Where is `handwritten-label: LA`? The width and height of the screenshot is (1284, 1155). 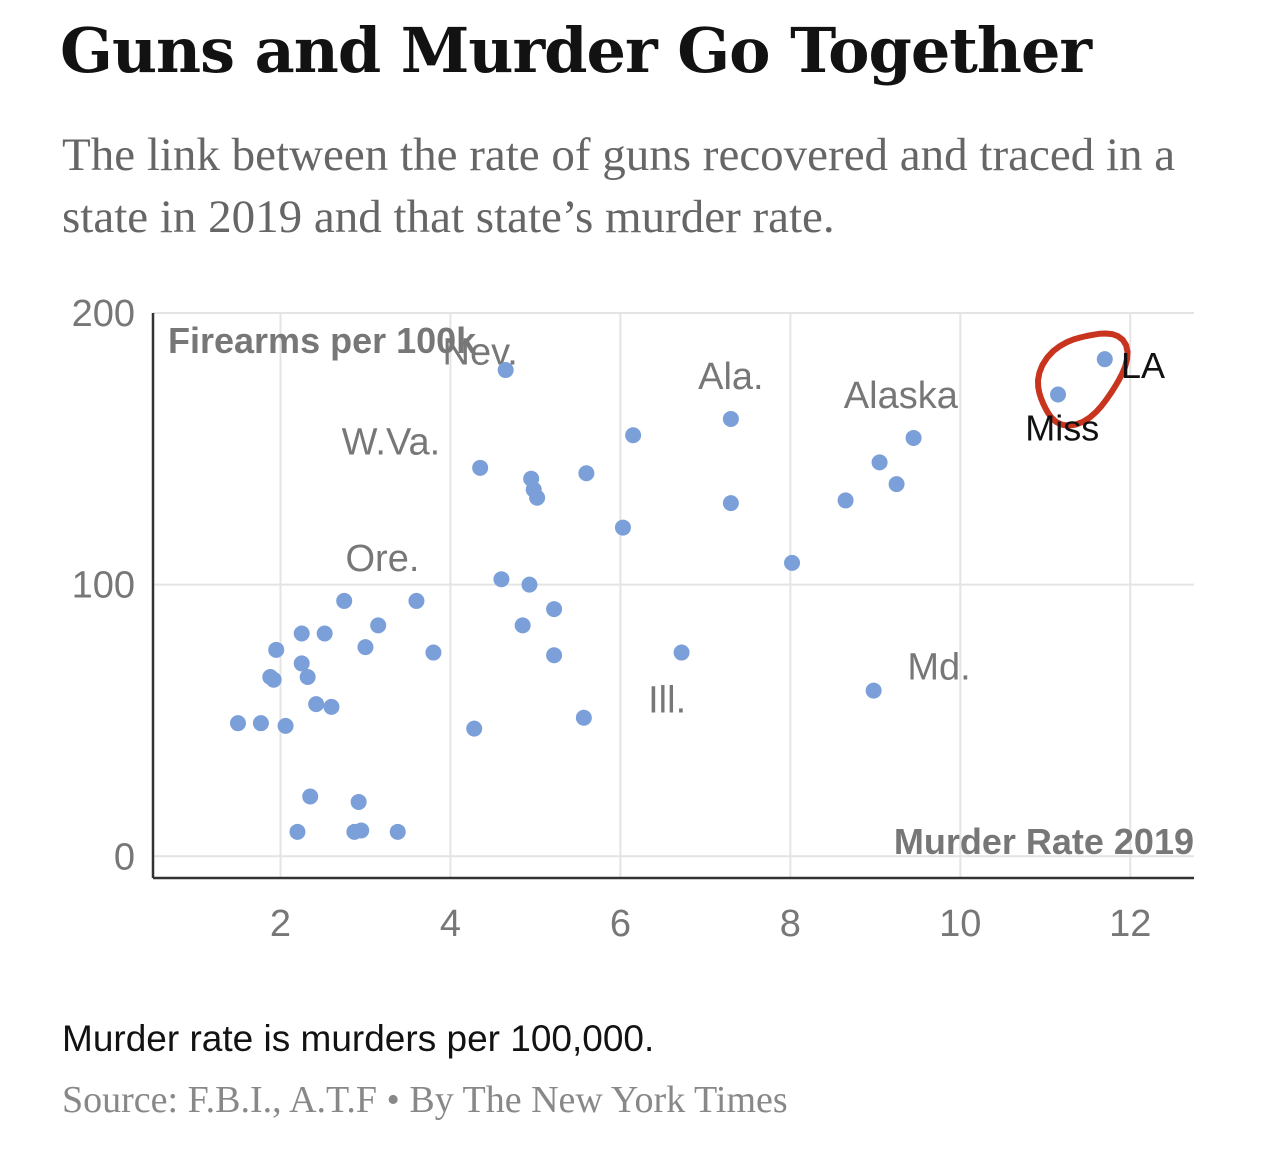
handwritten-label: LA is located at coordinates (1143, 365).